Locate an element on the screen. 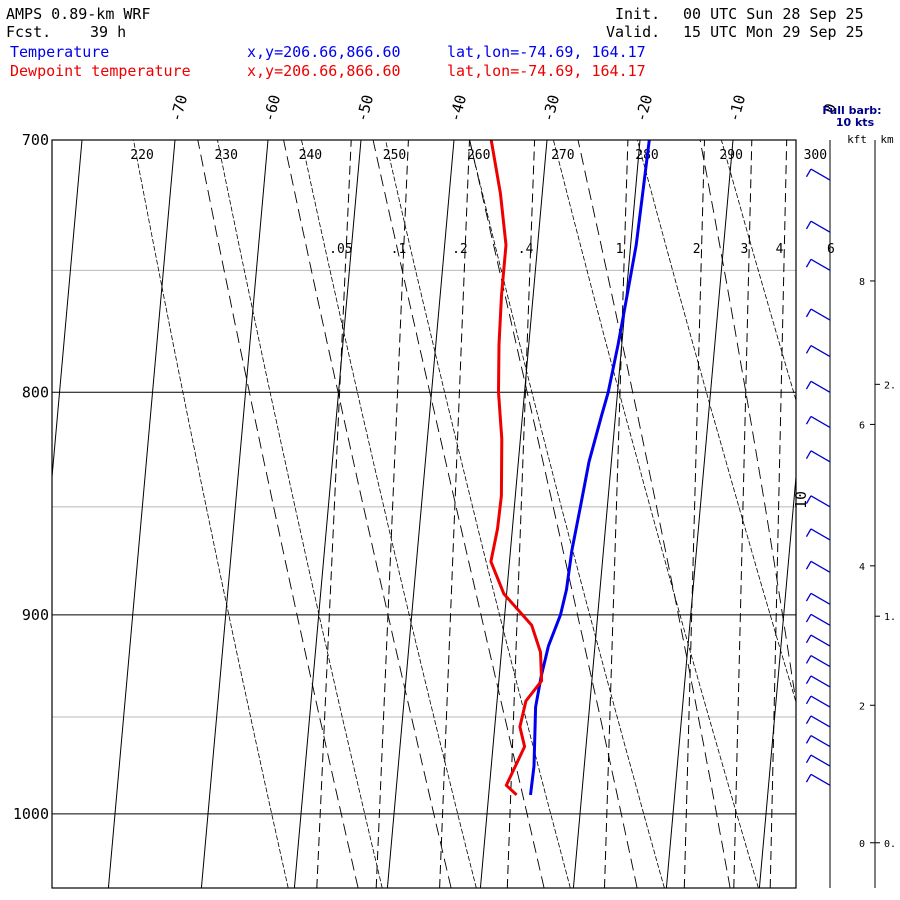  dry-adiabat-label: 290 is located at coordinates (730, 155).